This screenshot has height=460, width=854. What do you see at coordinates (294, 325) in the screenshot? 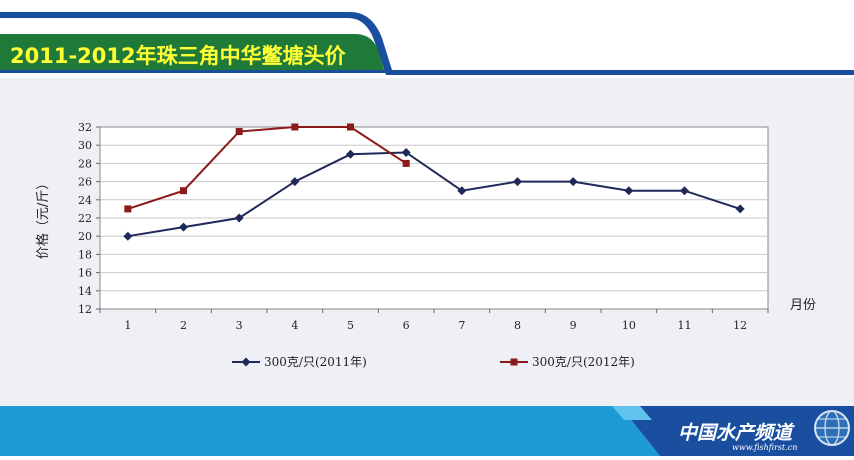
I see `x-tick-label: 4` at bounding box center [294, 325].